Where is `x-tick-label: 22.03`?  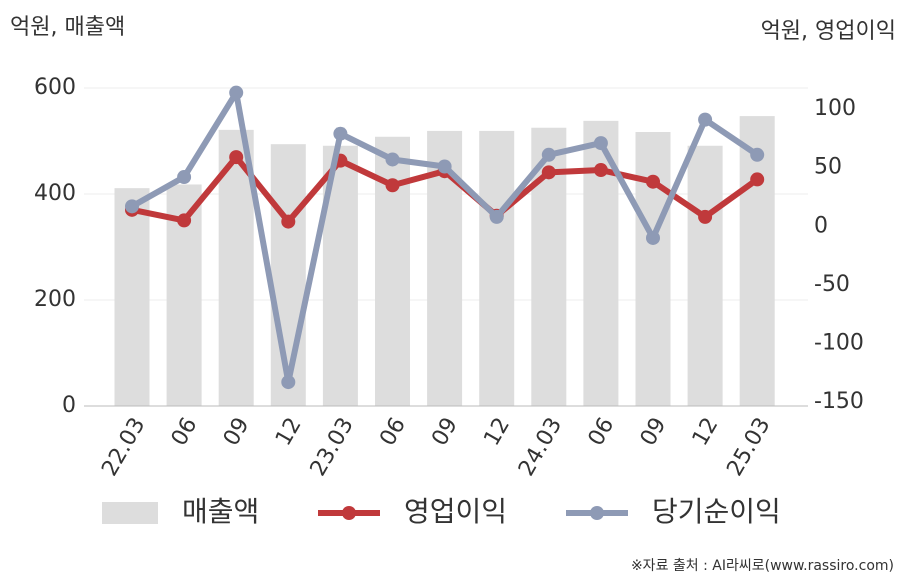
x-tick-label: 22.03 is located at coordinates (123, 447).